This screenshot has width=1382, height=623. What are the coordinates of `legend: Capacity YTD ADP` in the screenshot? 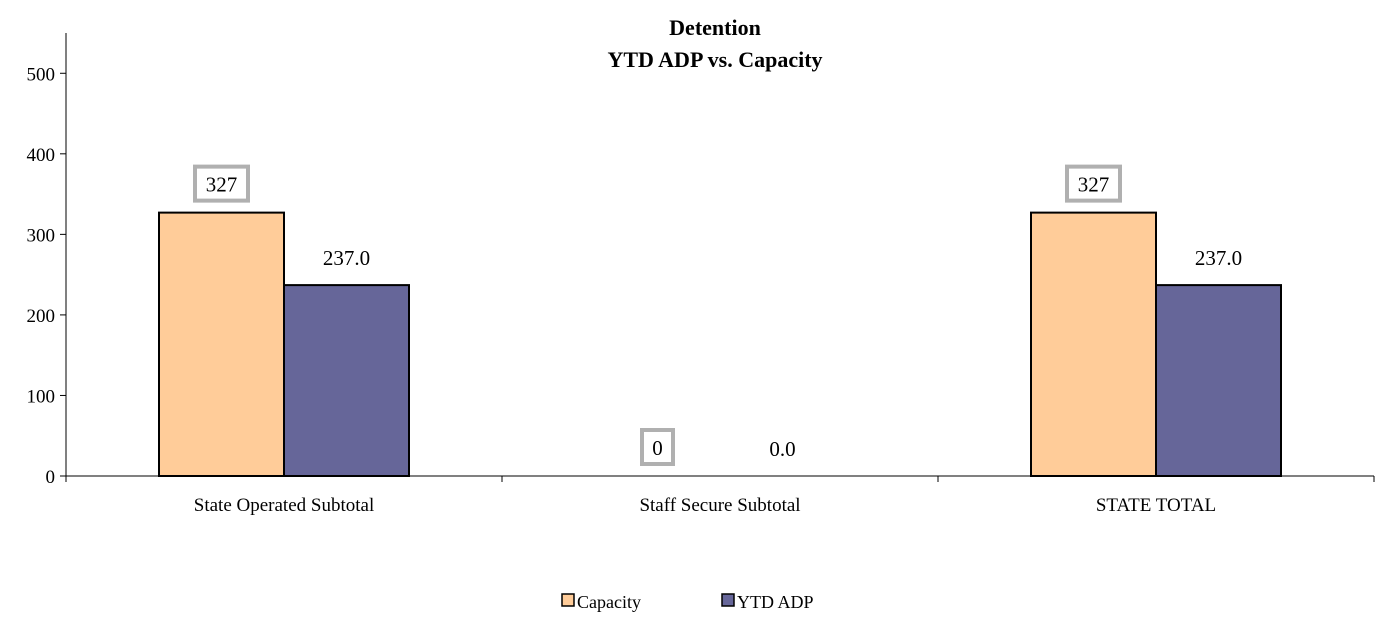 It's located at (687, 602).